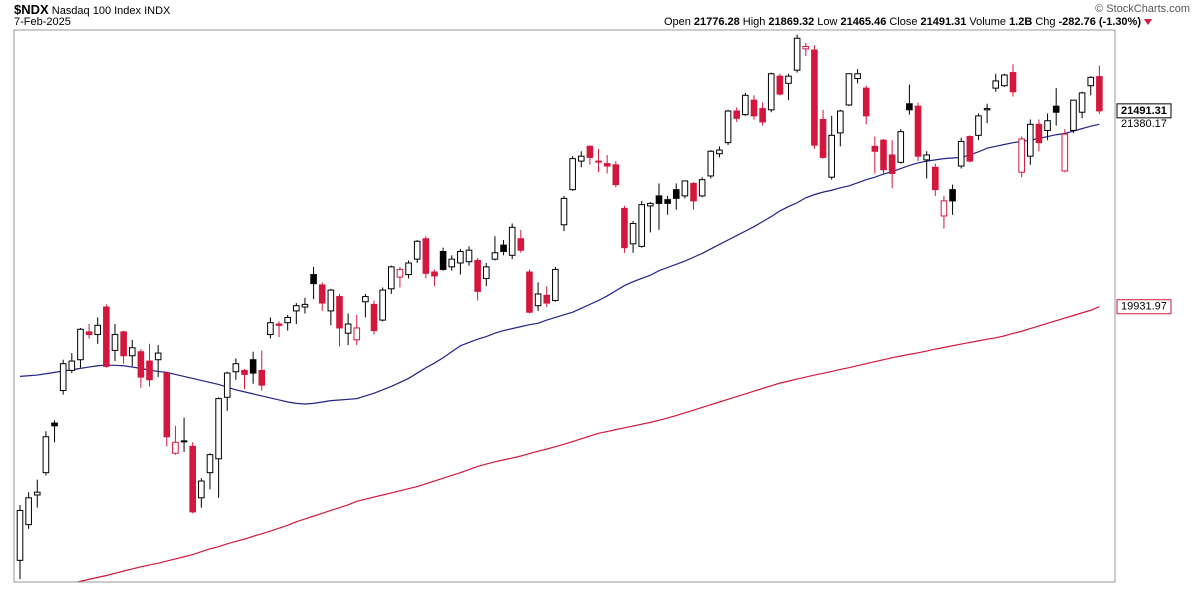 This screenshot has height=600, width=1200. I want to click on quote-value: 21776.28, so click(716, 22).